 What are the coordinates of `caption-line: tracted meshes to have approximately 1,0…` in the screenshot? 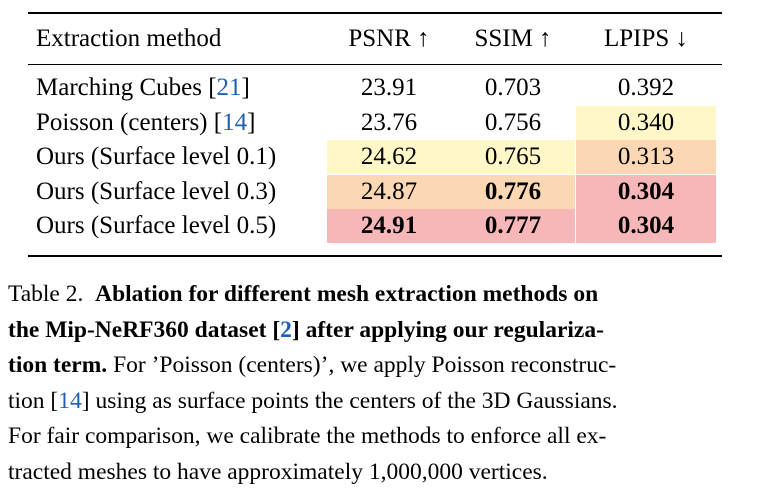 It's located at (278, 471).